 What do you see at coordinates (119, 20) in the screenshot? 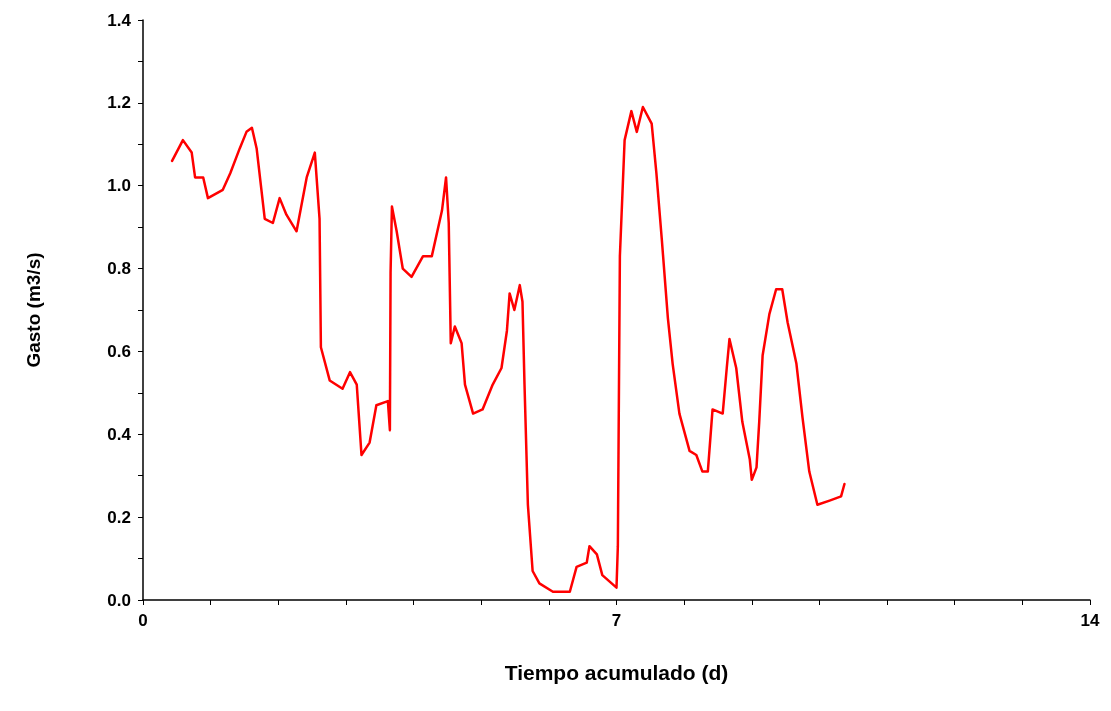
I see `y-tick-label: 1.4` at bounding box center [119, 20].